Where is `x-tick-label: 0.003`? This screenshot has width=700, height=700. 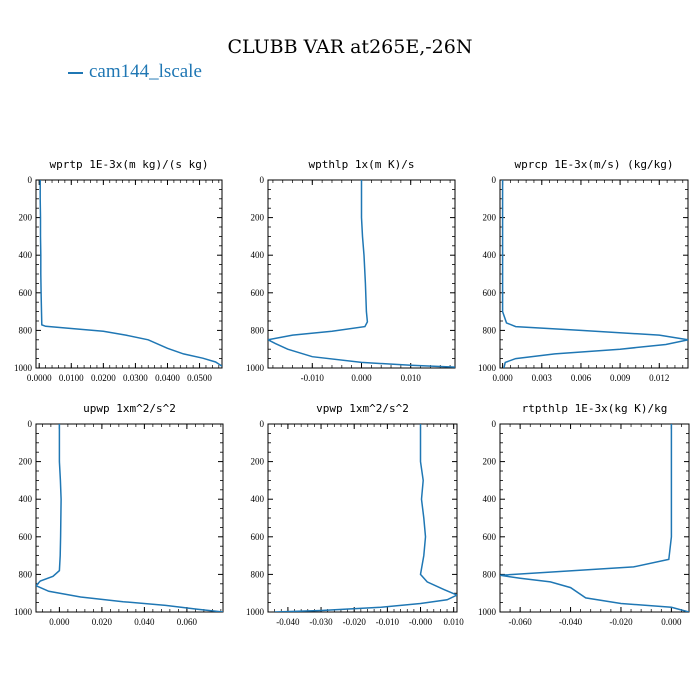 x-tick-label: 0.003 is located at coordinates (542, 378).